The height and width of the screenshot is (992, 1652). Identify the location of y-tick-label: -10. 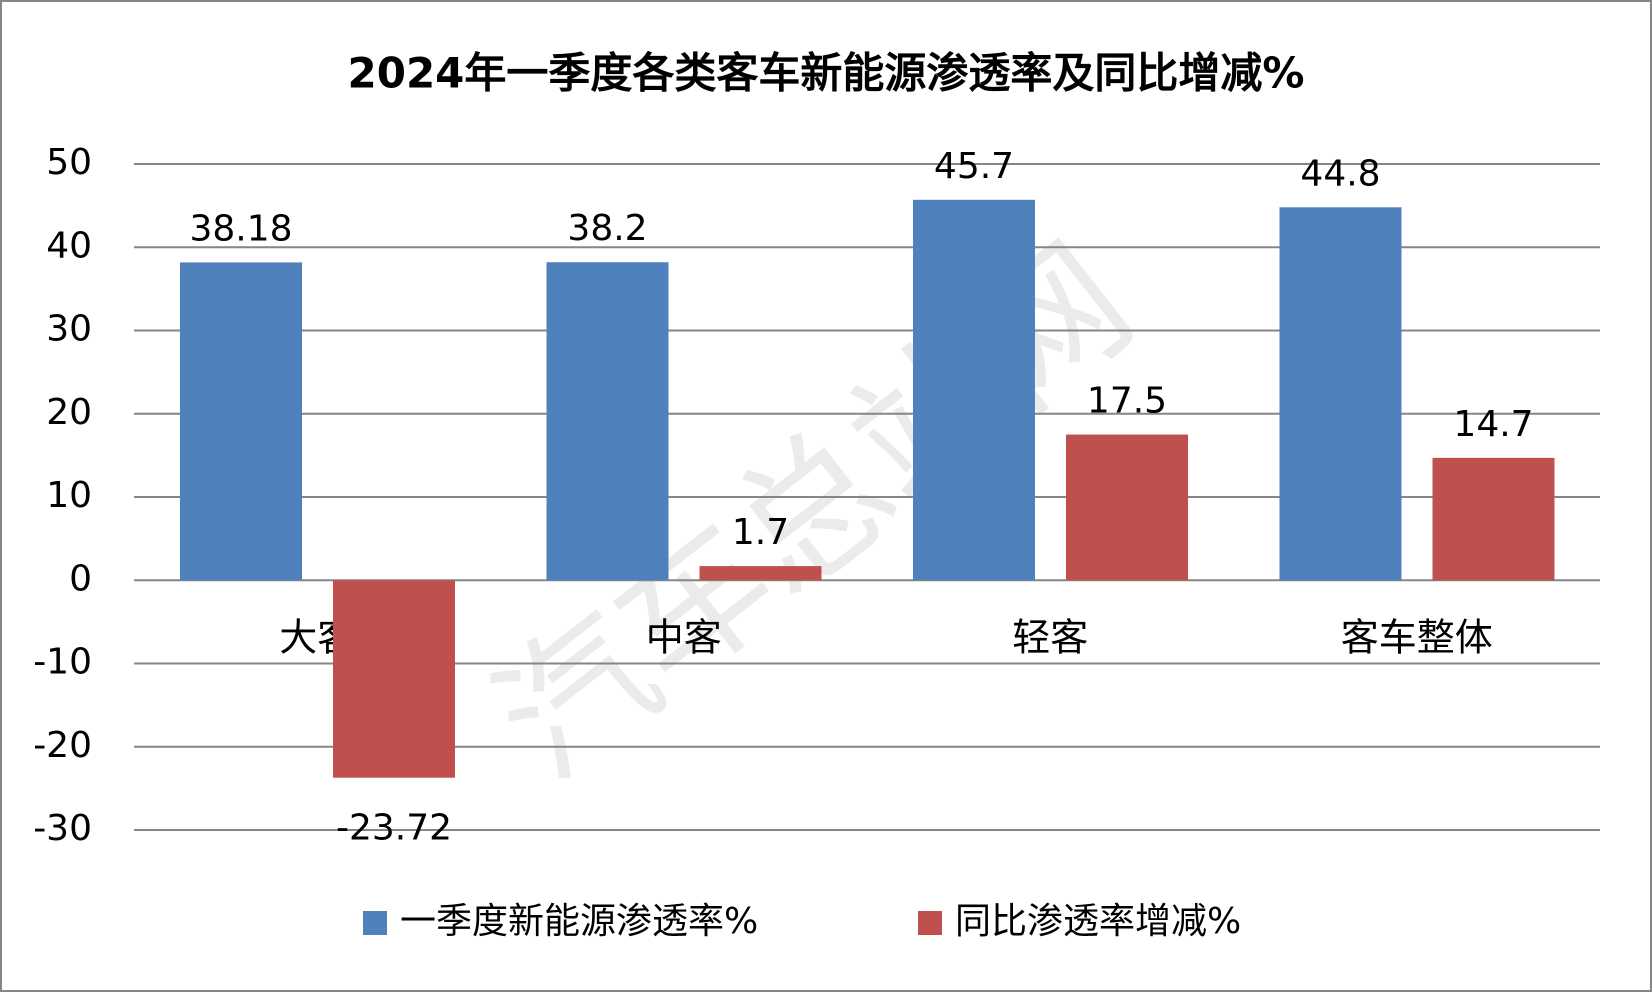
(62, 662).